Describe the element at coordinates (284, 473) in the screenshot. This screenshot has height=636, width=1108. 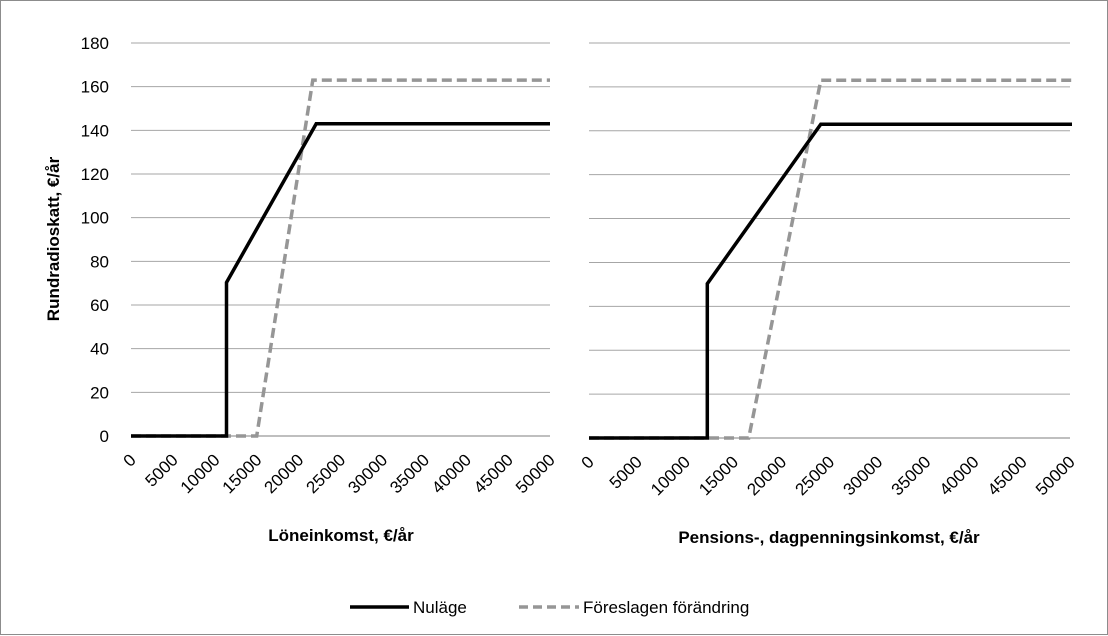
I see `left-x-tick-label: 20000` at that location.